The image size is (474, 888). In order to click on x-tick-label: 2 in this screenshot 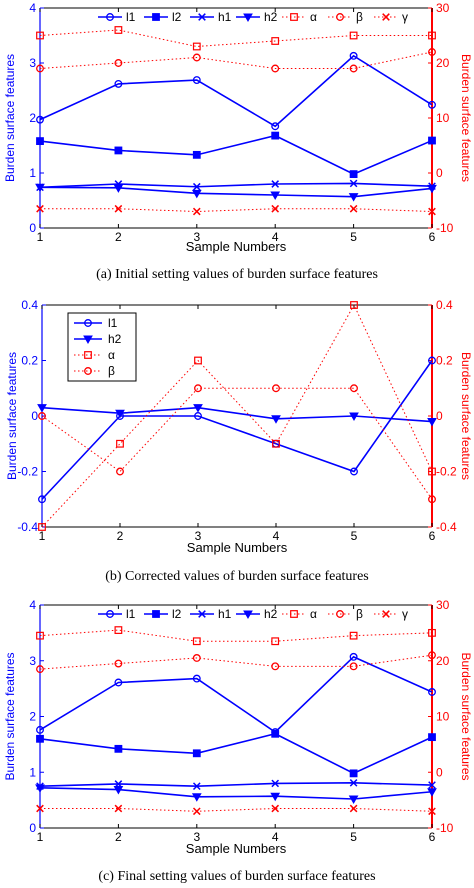, I will do `click(118, 837)`.